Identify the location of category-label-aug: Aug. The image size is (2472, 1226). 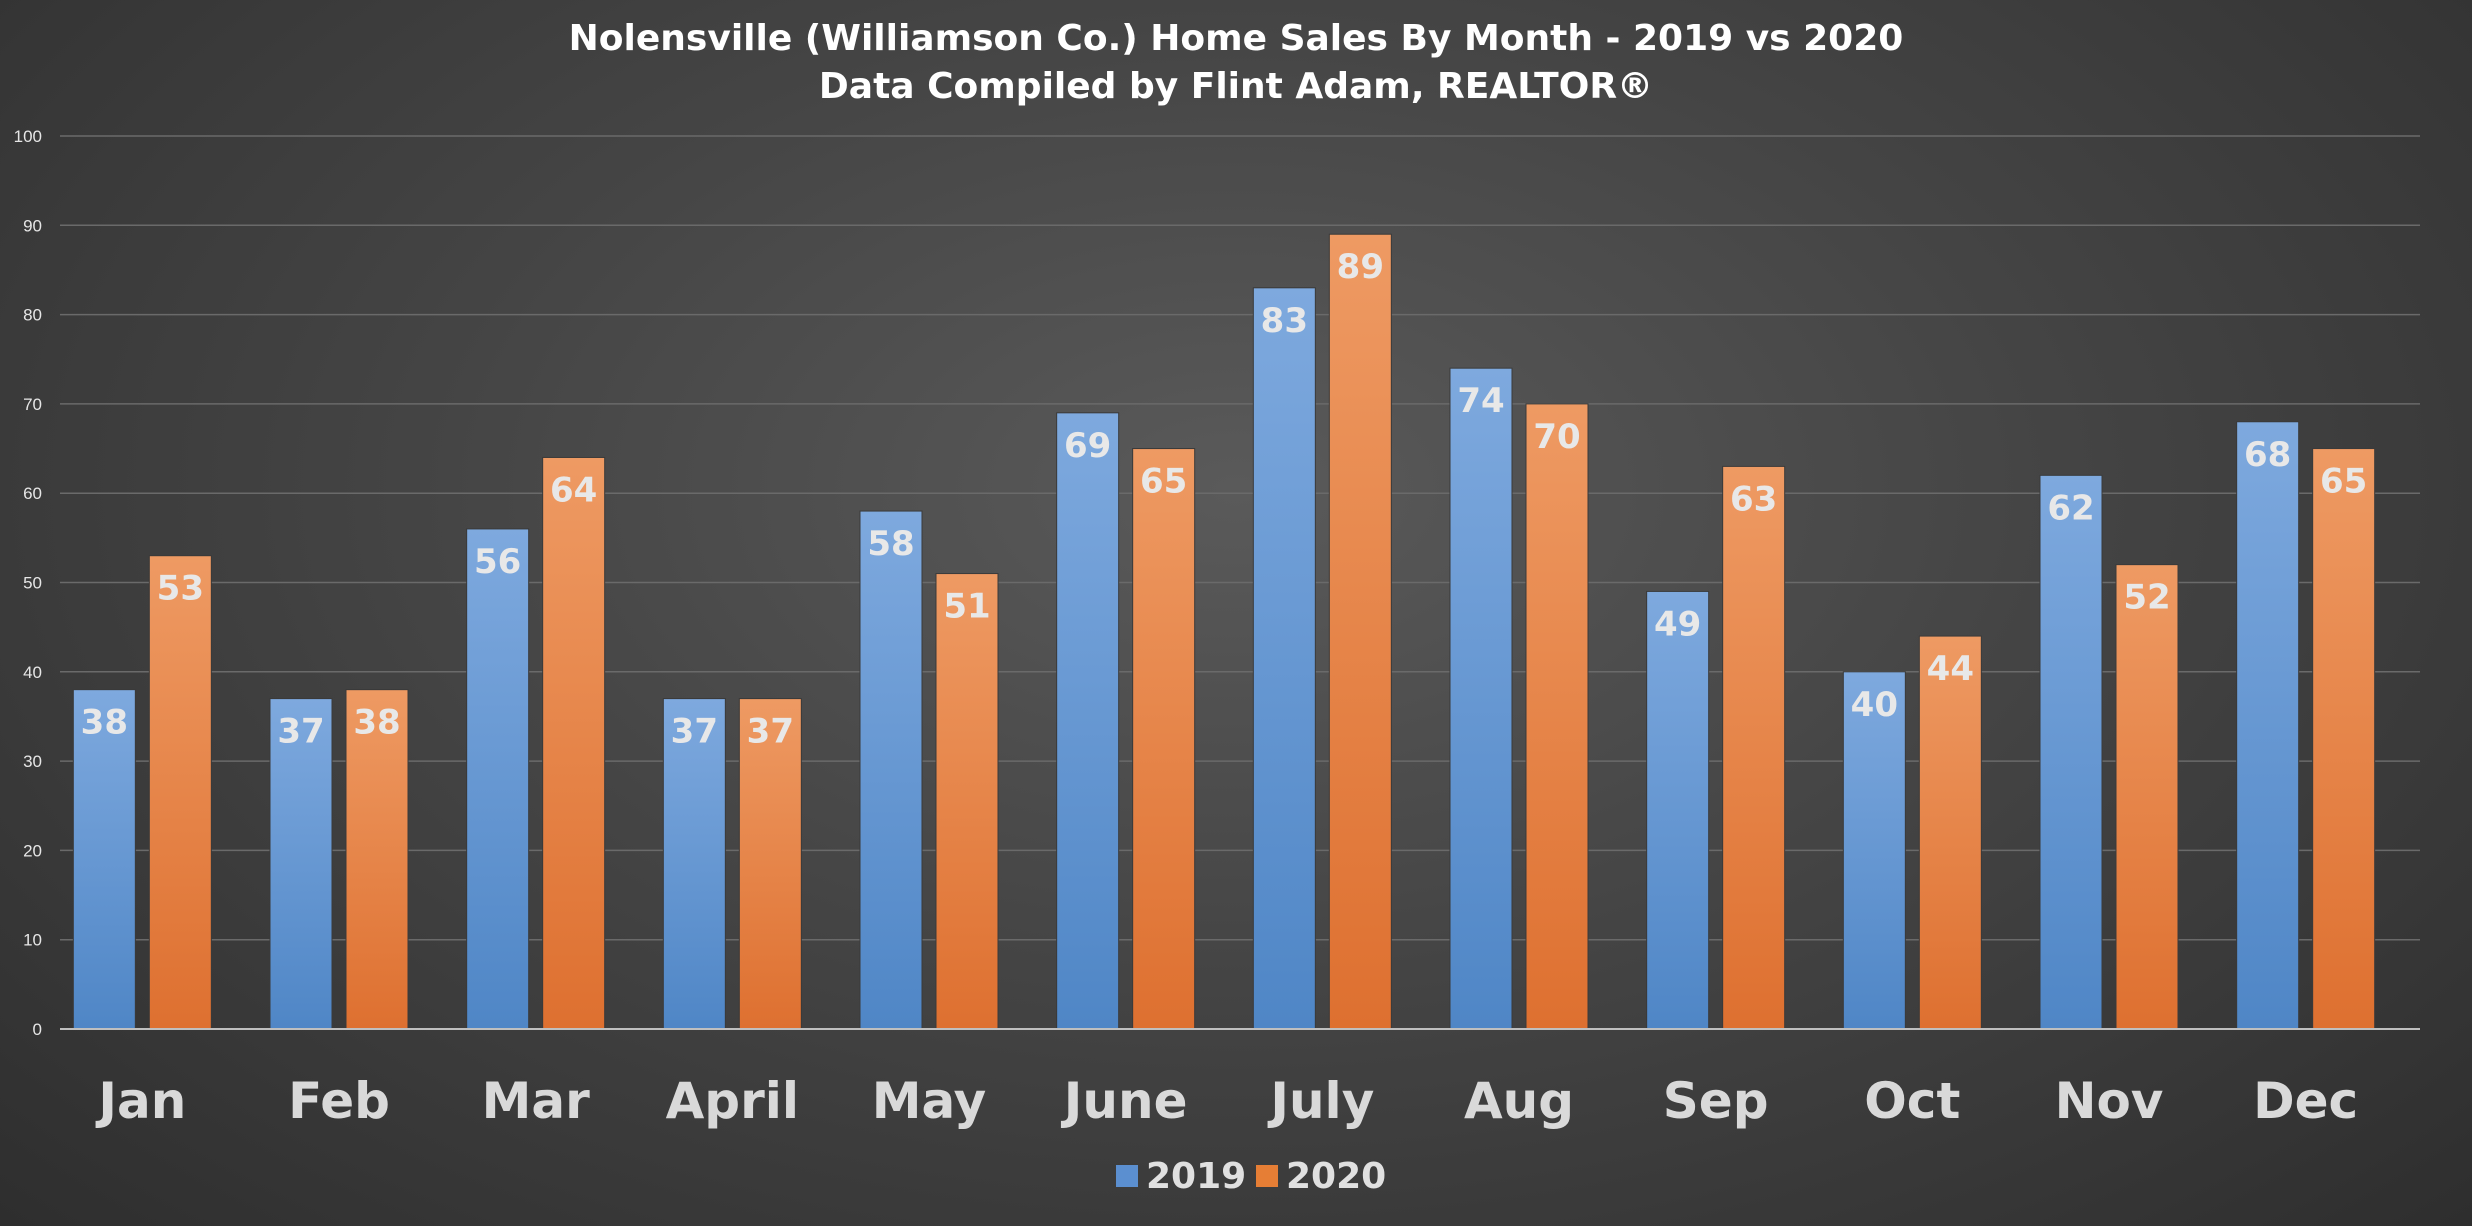
(1519, 1101).